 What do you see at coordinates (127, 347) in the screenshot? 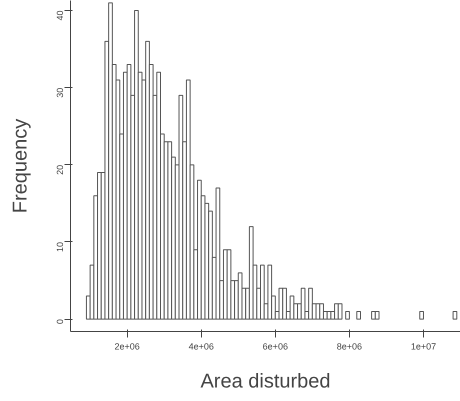
I see `x-tick-label: 2e+06` at bounding box center [127, 347].